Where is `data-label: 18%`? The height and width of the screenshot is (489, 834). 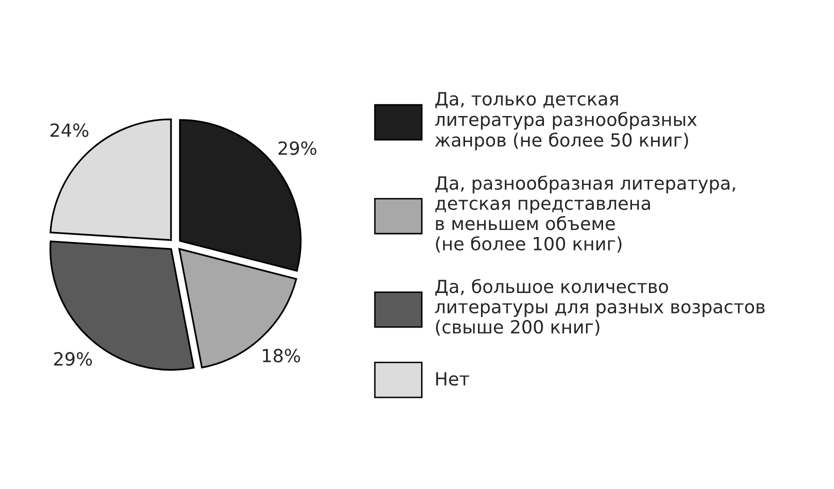 data-label: 18% is located at coordinates (281, 355).